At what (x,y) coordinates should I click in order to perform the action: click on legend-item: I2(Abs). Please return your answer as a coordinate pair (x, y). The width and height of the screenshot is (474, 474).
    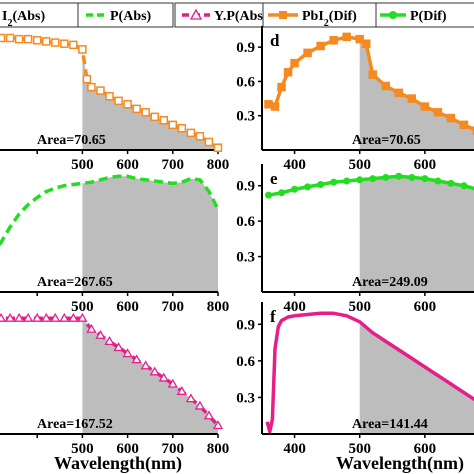
    Looking at the image, I should click on (39, 15).